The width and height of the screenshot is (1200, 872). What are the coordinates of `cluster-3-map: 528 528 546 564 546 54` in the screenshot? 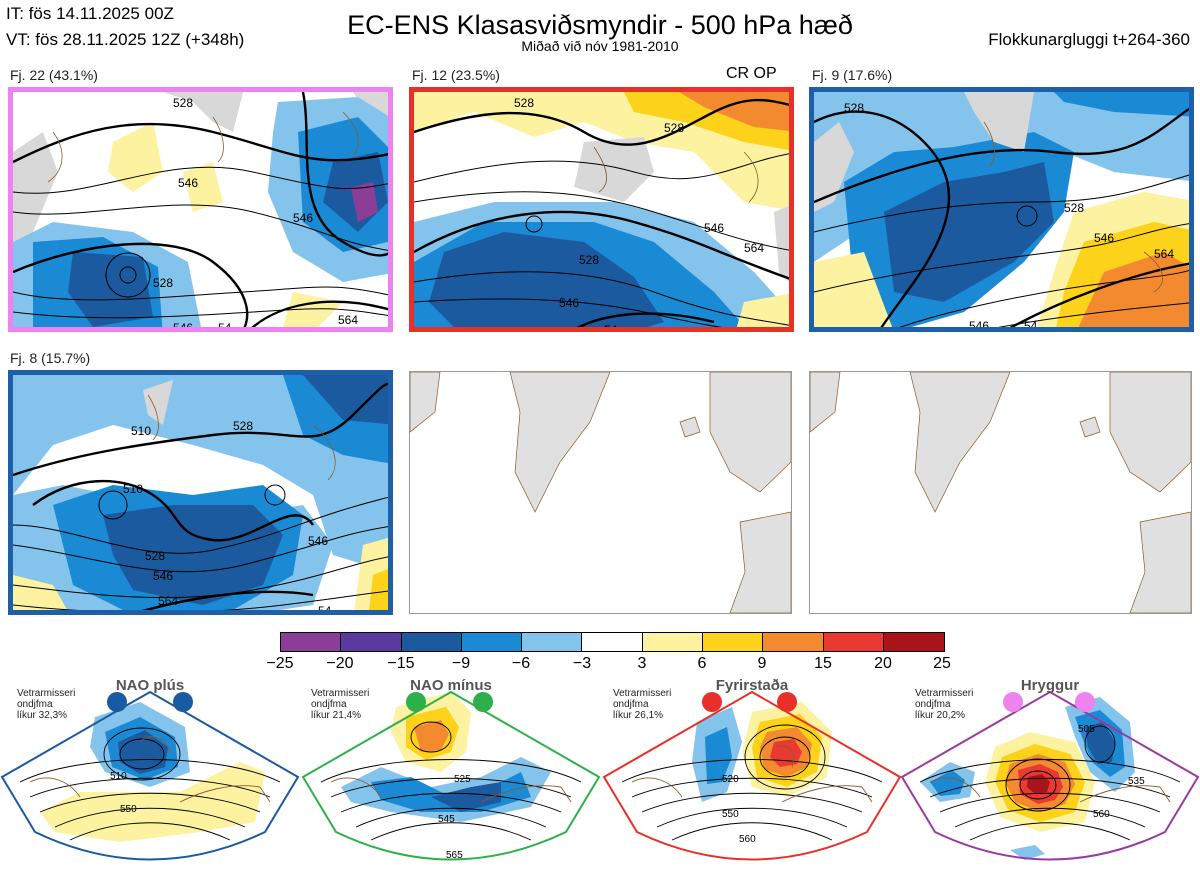 It's located at (1001, 209).